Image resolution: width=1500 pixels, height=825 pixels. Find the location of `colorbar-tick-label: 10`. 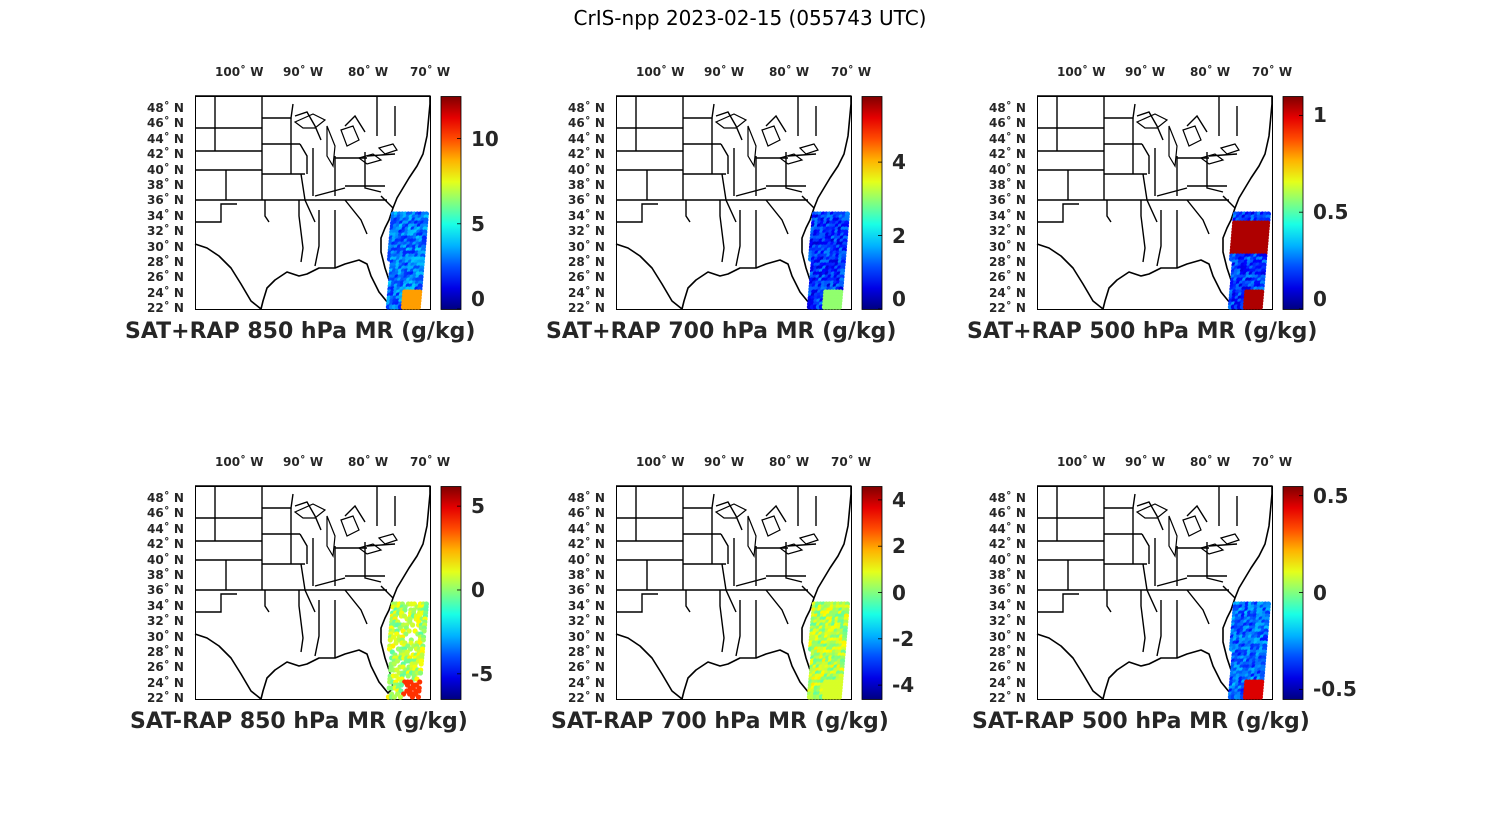

colorbar-tick-label: 10 is located at coordinates (485, 138).